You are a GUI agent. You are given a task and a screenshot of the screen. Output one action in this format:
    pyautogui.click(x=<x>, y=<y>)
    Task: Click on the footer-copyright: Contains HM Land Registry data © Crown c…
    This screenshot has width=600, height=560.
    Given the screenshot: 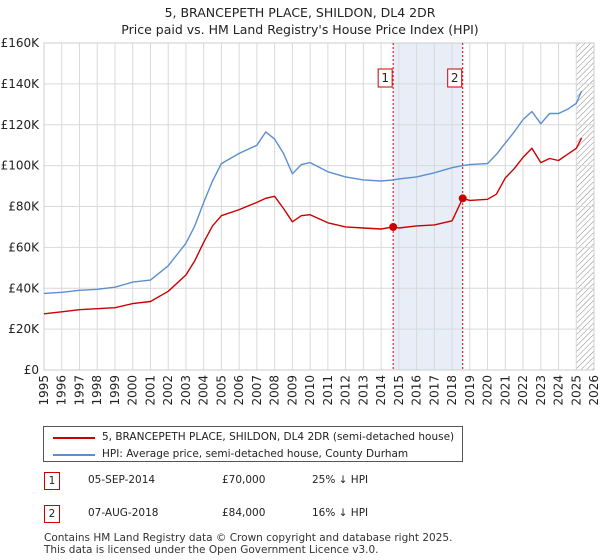 What is the action you would take?
    pyautogui.click(x=248, y=538)
    